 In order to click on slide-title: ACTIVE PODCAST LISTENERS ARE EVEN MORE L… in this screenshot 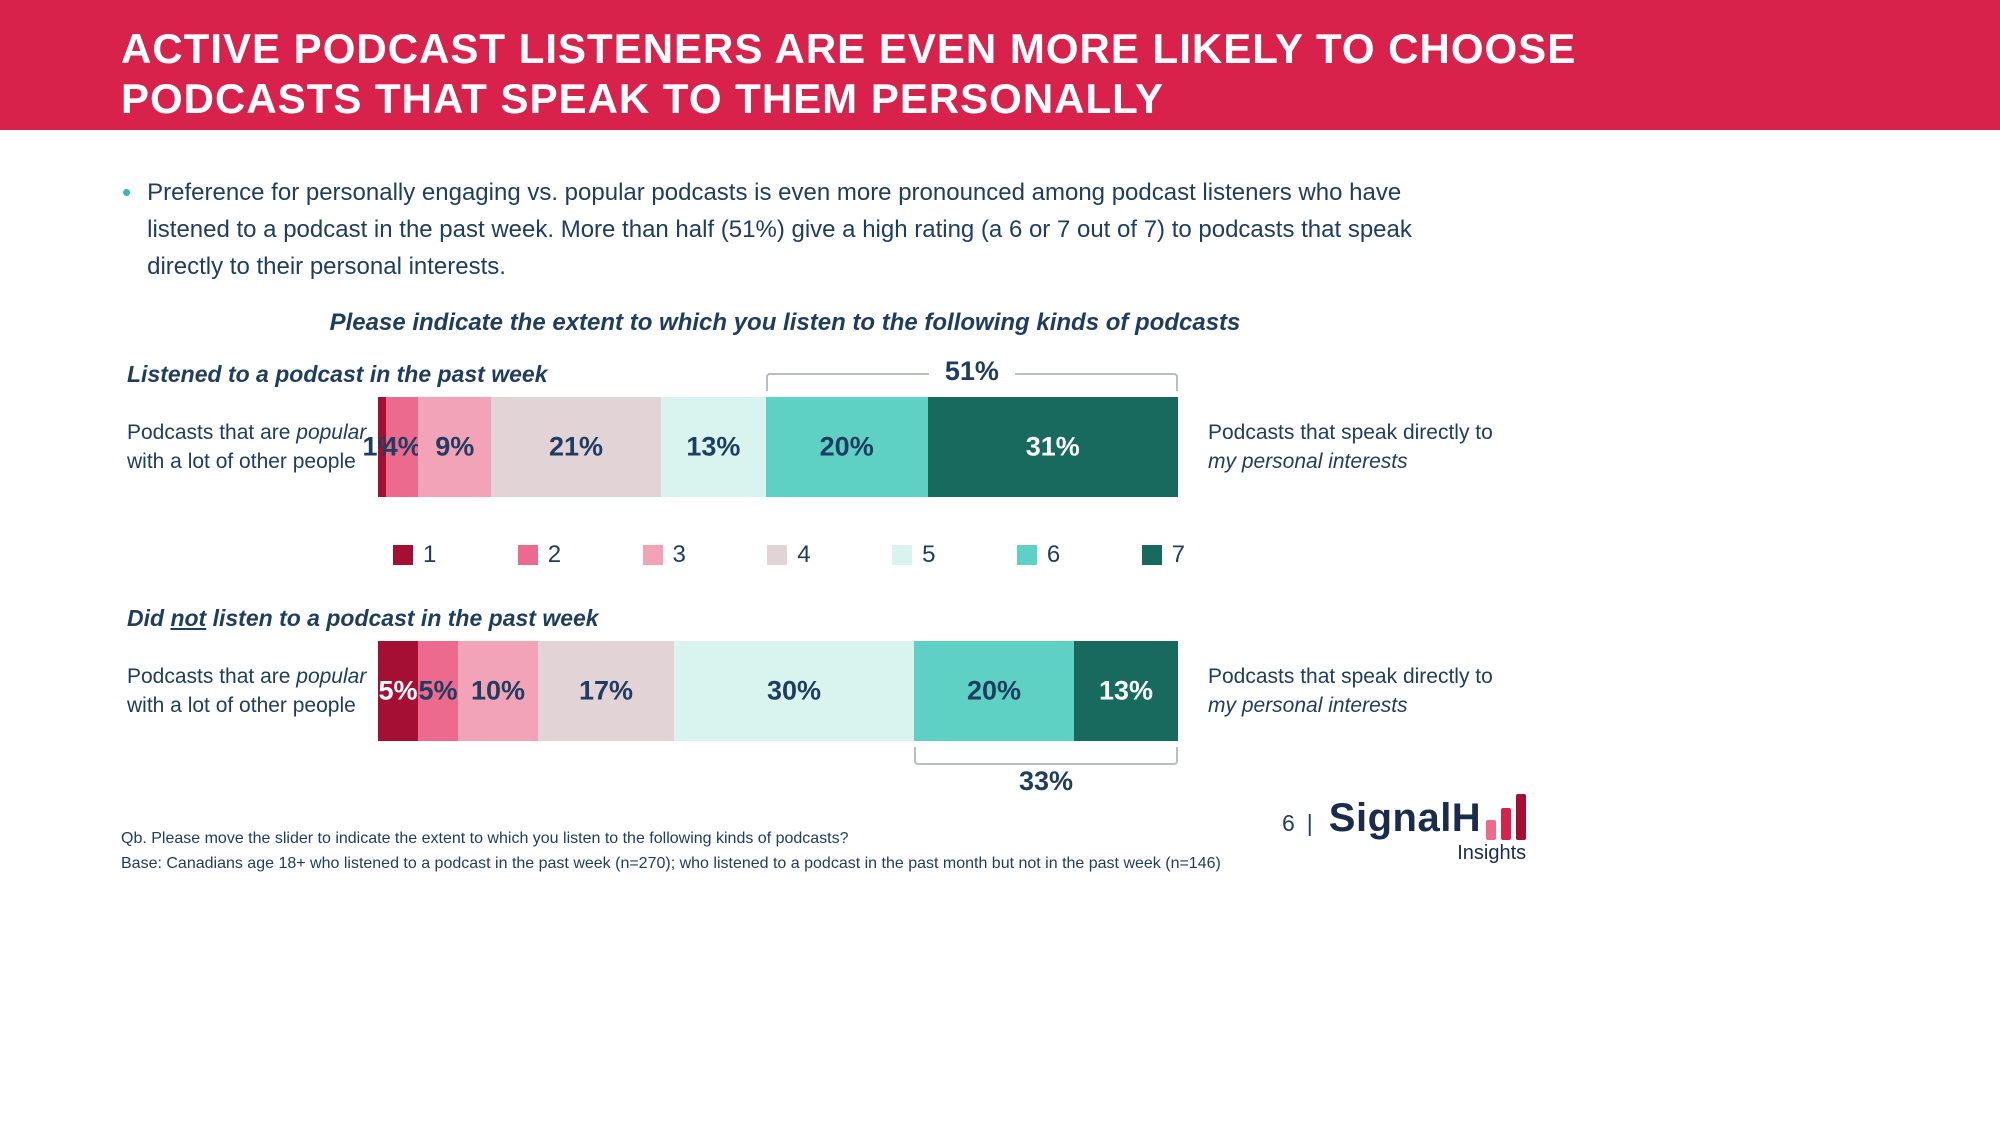, I will do `click(849, 73)`.